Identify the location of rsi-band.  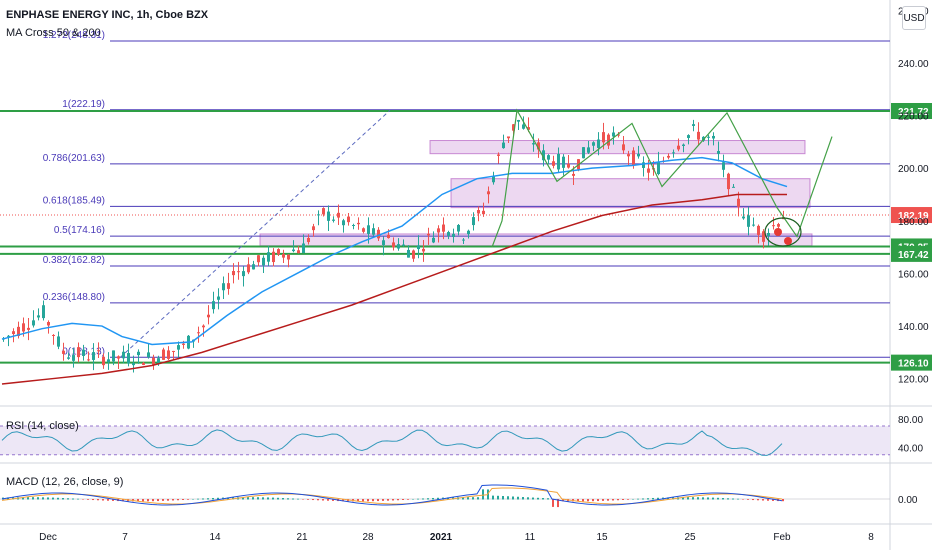
(445, 440).